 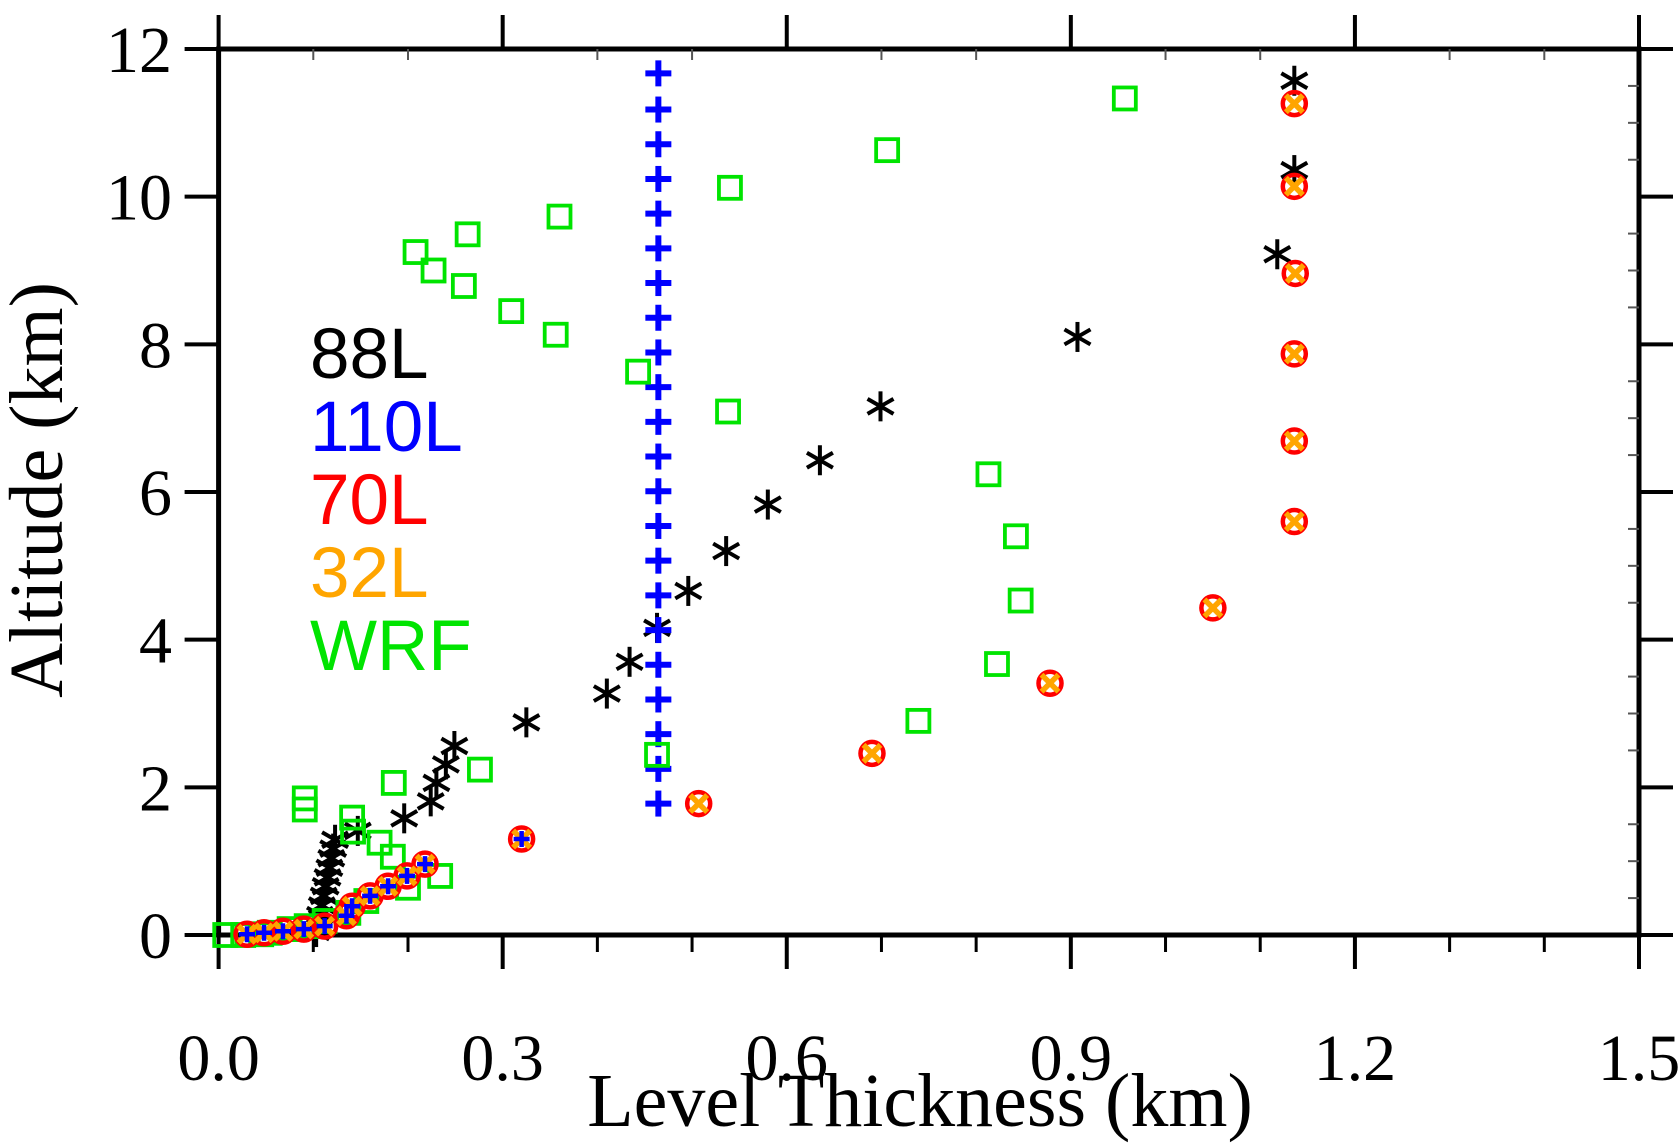 What do you see at coordinates (155, 936) in the screenshot?
I see `y-tick-label: 0` at bounding box center [155, 936].